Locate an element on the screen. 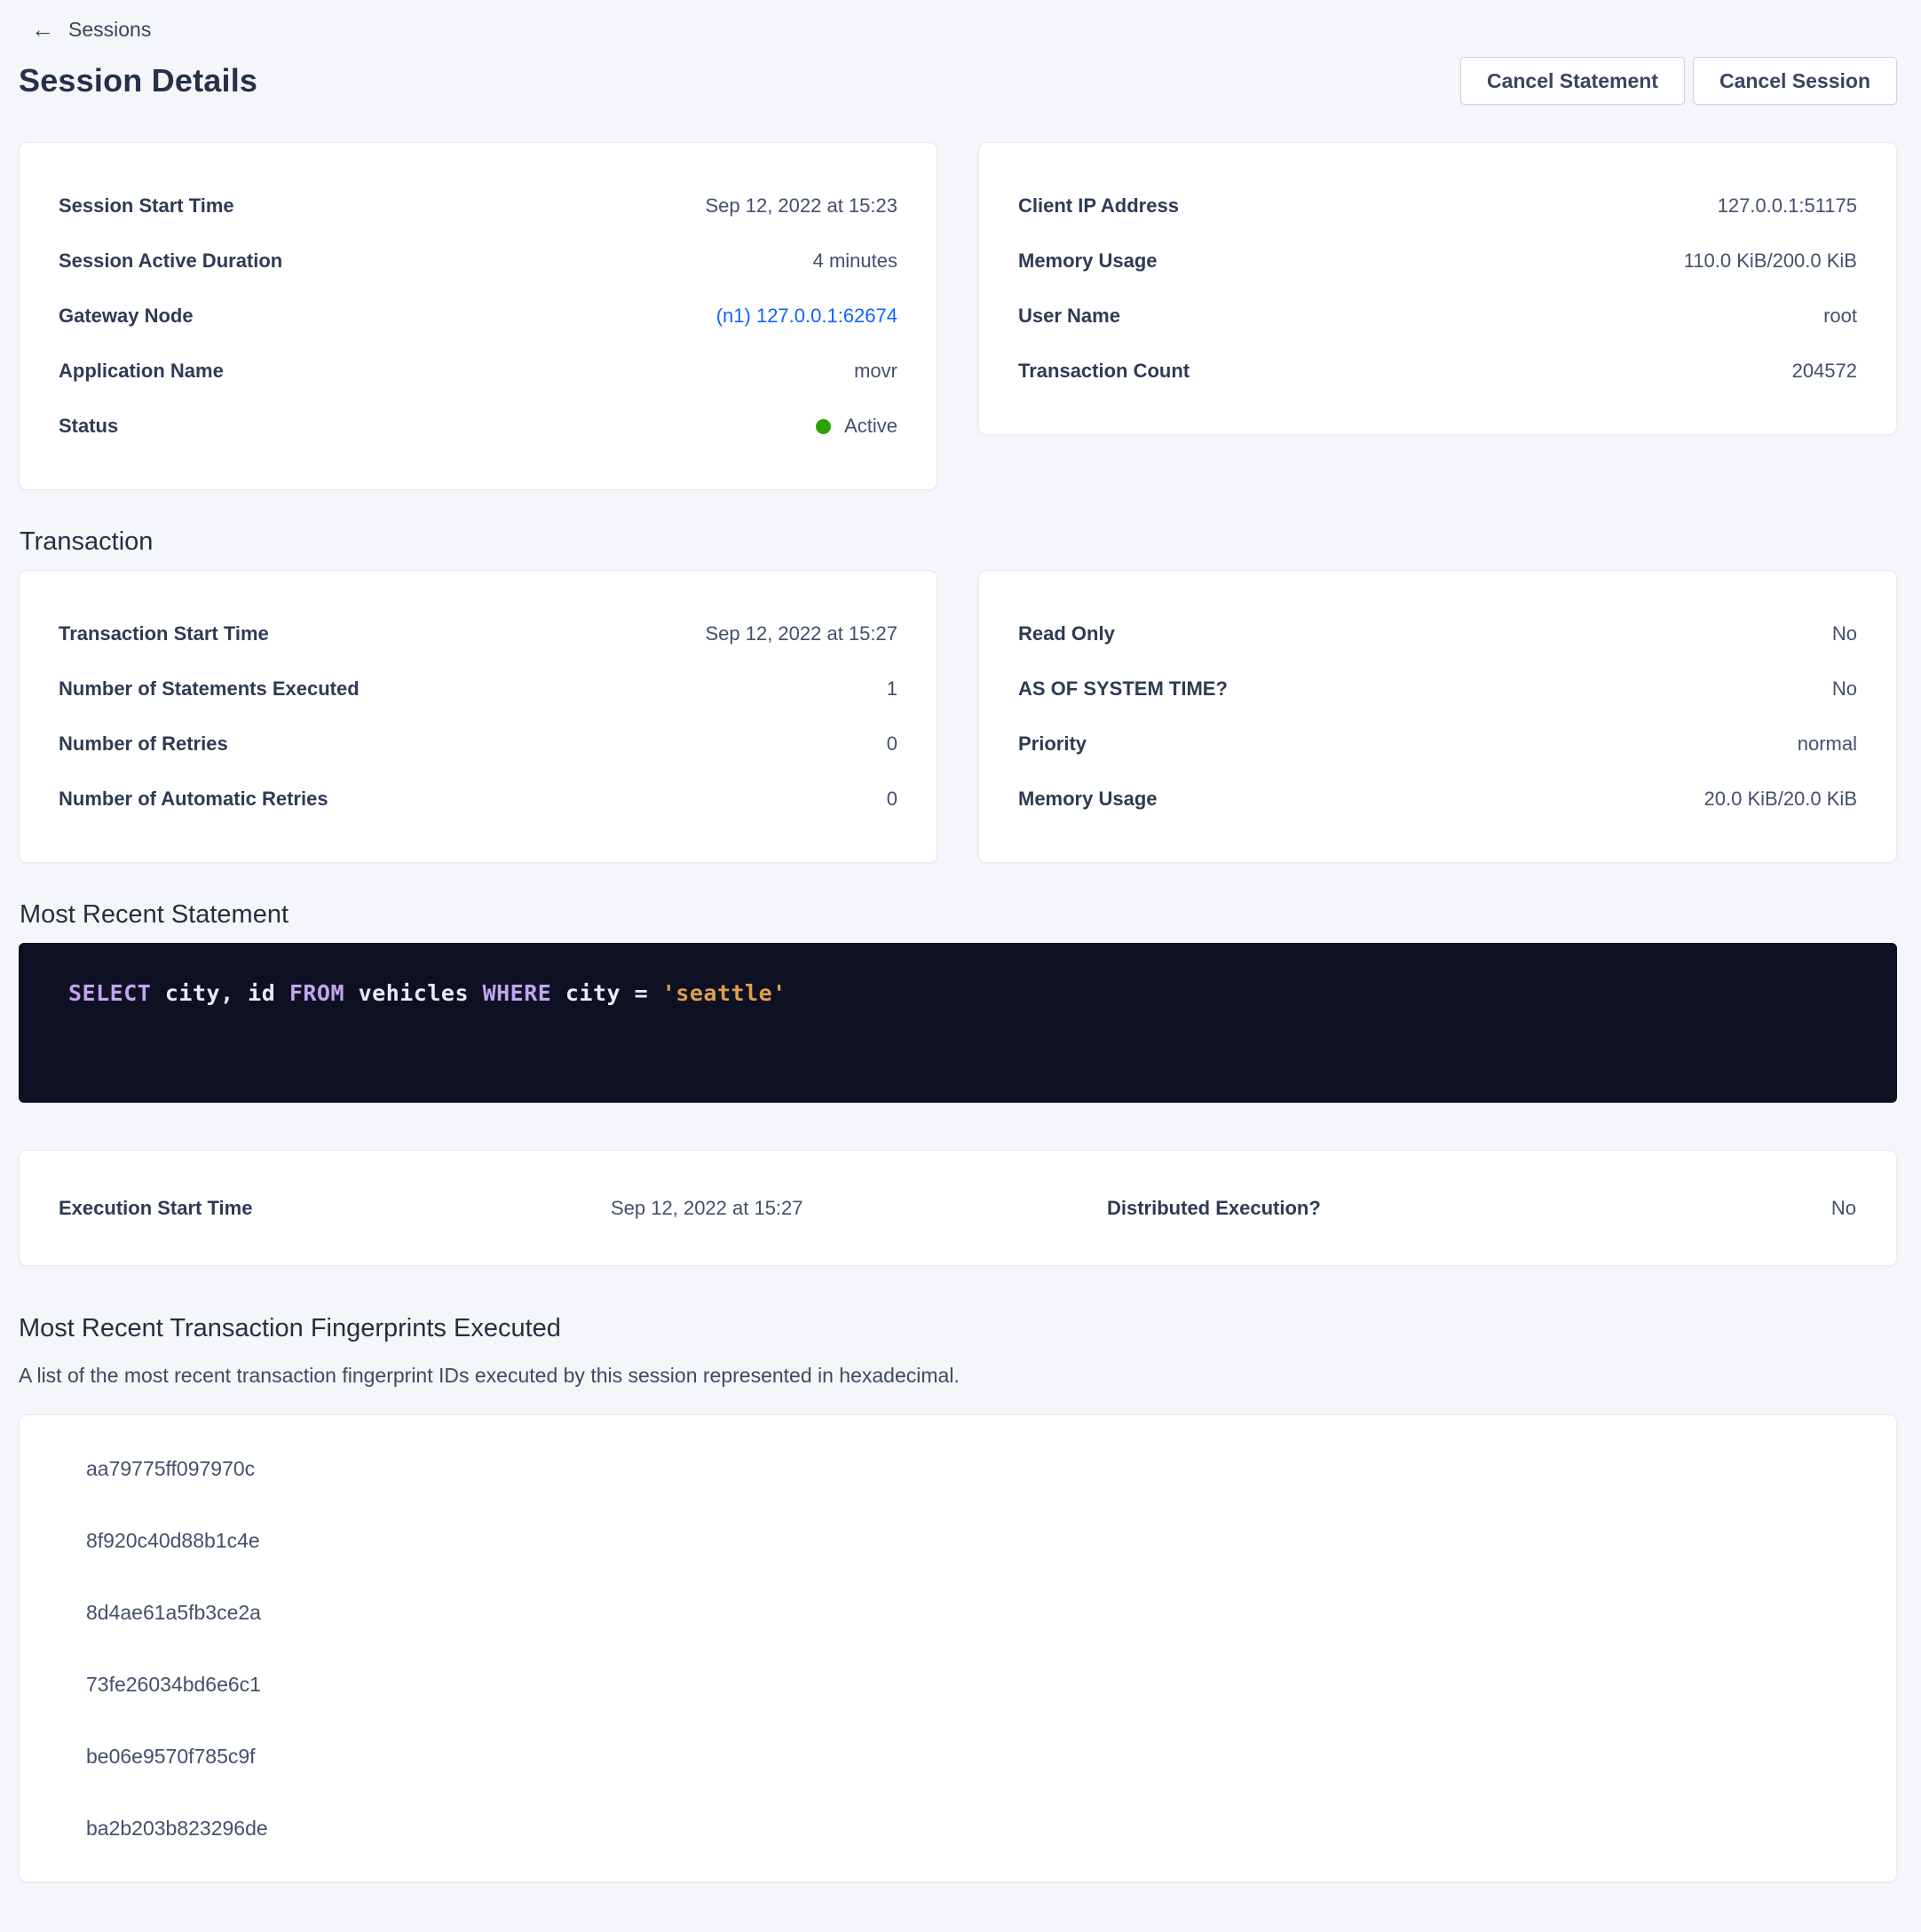 The image size is (1921, 1932). cancel-statement-button: Cancel Statement is located at coordinates (1572, 81).